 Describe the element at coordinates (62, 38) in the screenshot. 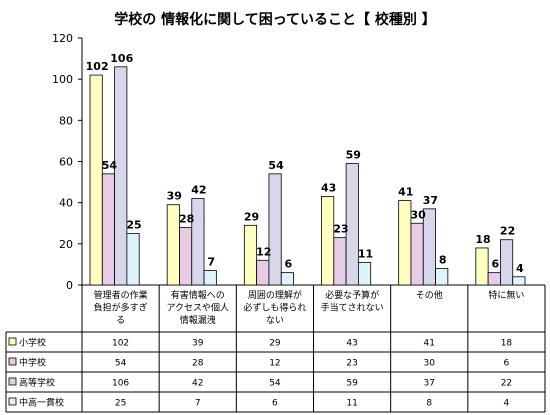

I see `y-tick-label: 120` at that location.